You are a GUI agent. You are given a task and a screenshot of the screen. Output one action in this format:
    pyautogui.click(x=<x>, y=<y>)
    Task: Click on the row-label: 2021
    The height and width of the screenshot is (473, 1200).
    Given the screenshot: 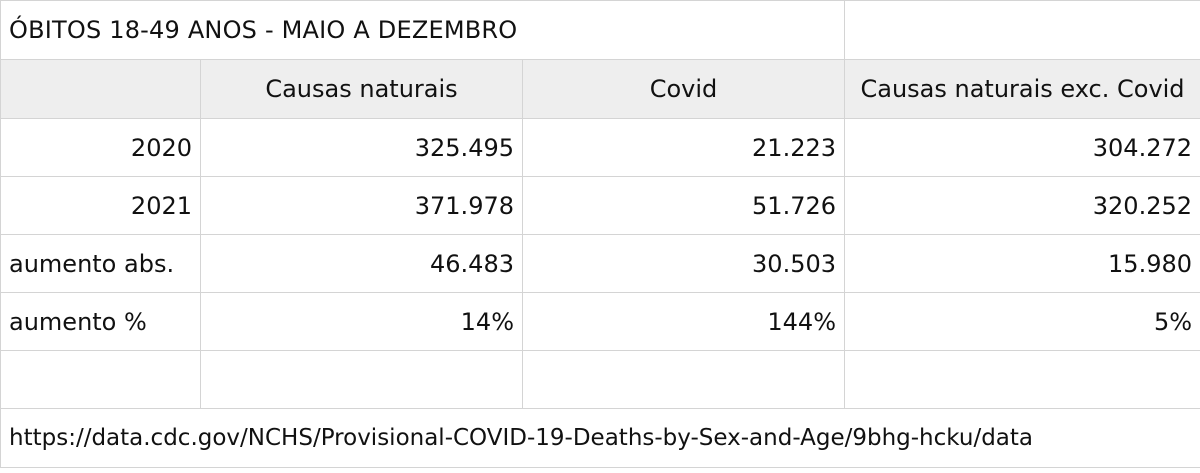 What is the action you would take?
    pyautogui.click(x=100, y=205)
    